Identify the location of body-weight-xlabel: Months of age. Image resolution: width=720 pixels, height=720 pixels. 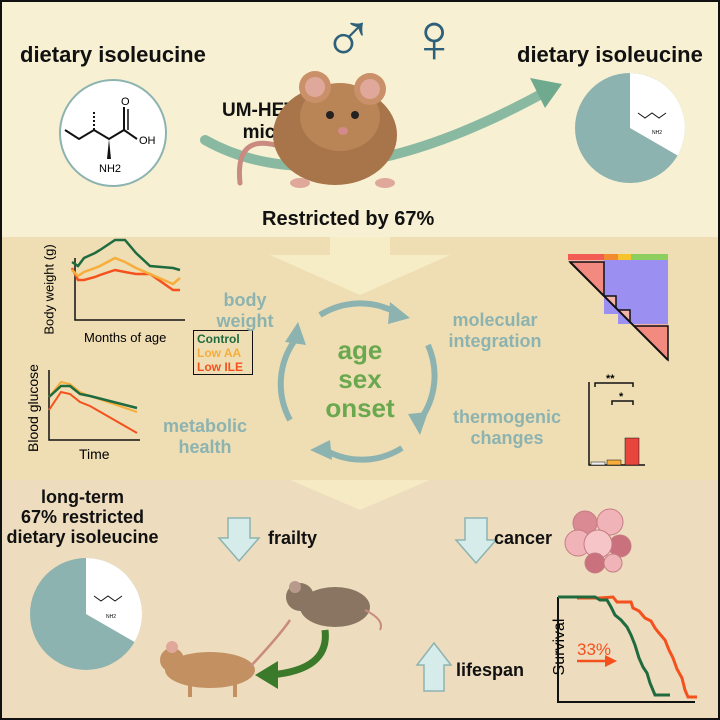
(125, 337).